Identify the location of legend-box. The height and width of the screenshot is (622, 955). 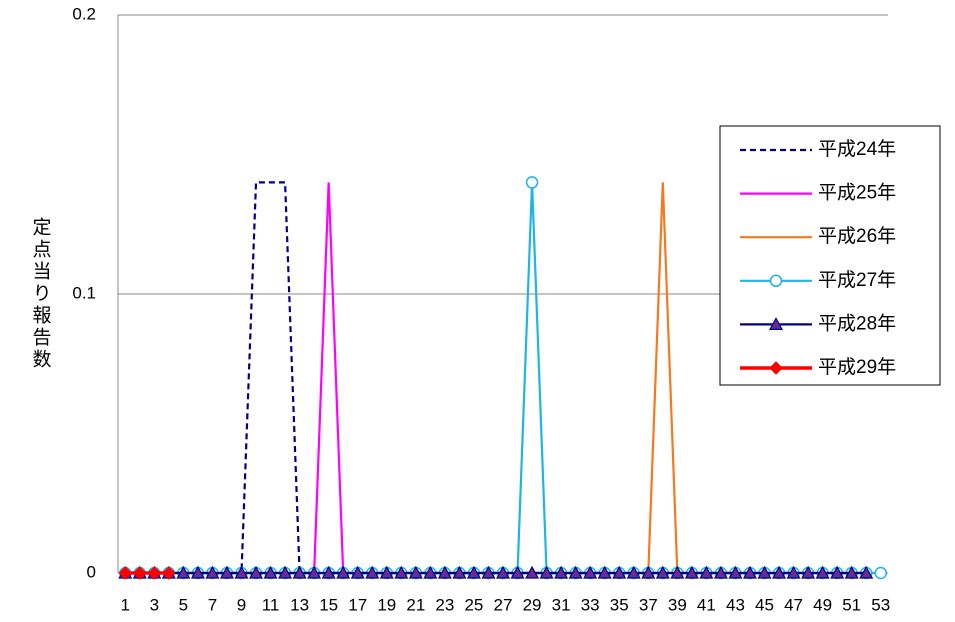
(830, 255).